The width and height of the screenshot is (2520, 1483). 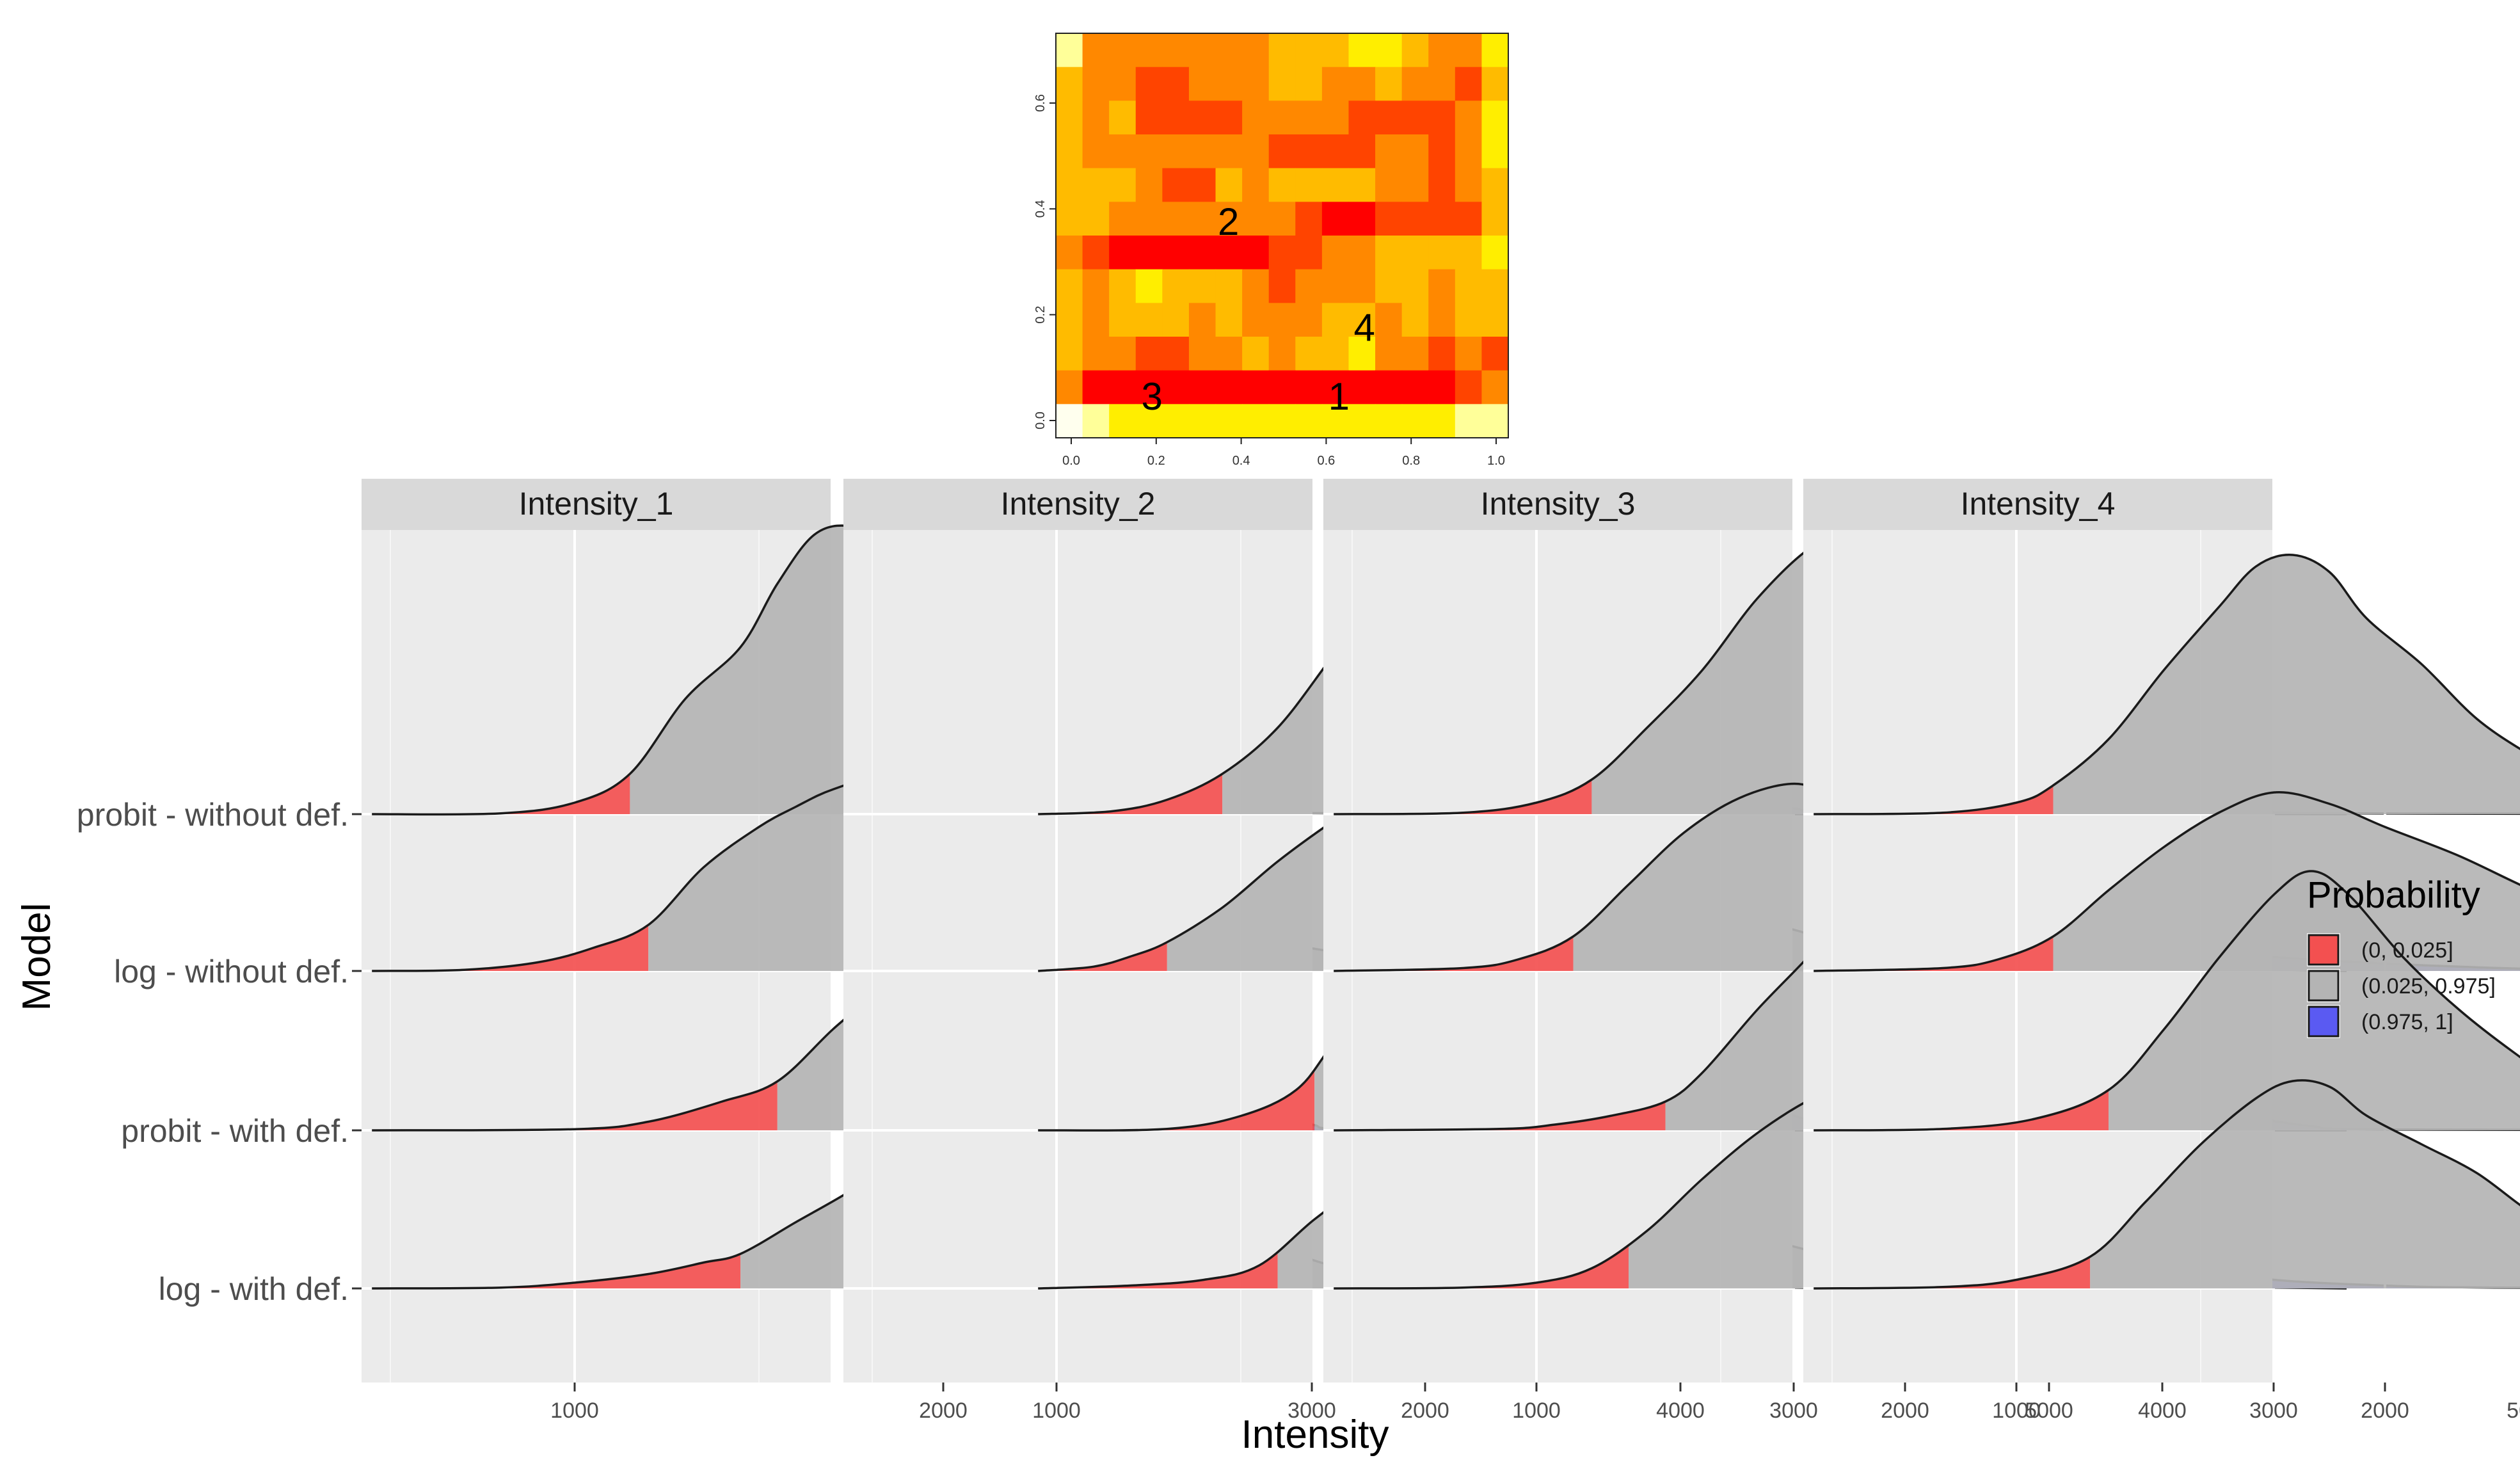 What do you see at coordinates (1558, 504) in the screenshot?
I see `facet-strip-label: Intensity_3` at bounding box center [1558, 504].